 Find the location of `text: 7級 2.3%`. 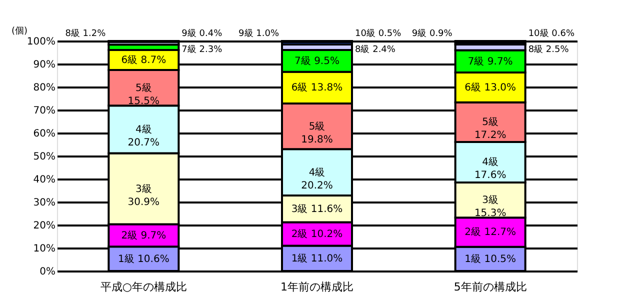

text: 7級 2.3% is located at coordinates (202, 50).